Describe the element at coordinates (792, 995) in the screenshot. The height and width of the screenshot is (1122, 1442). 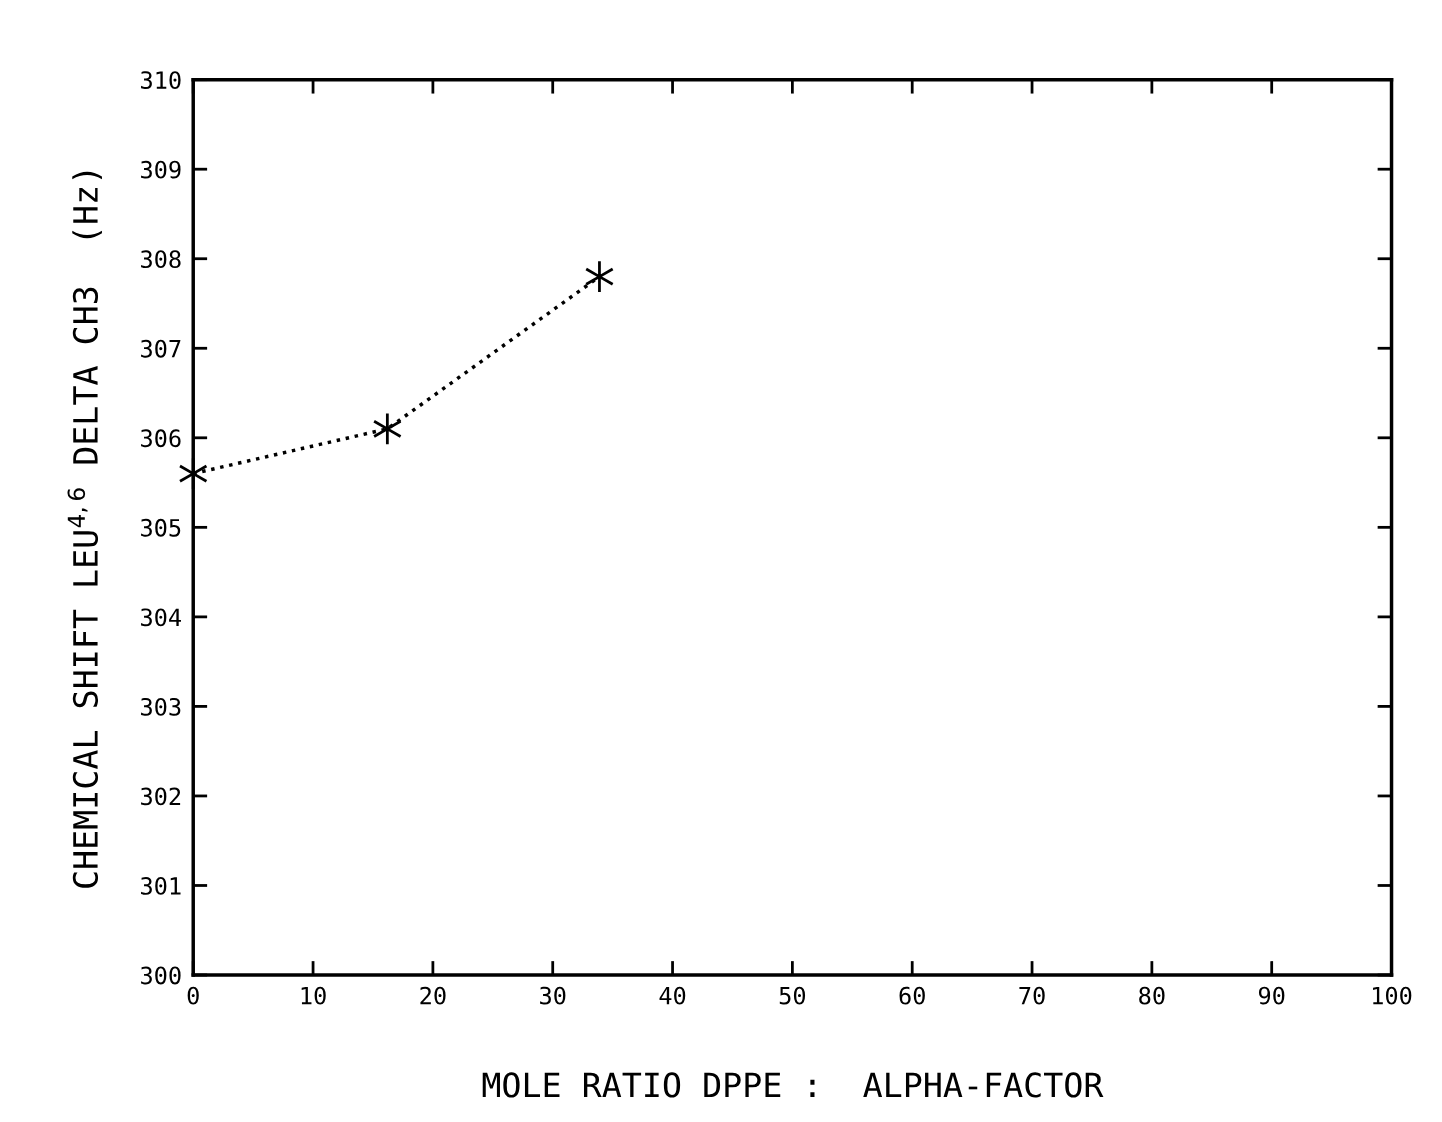
I see `x-tick-label: 50` at that location.